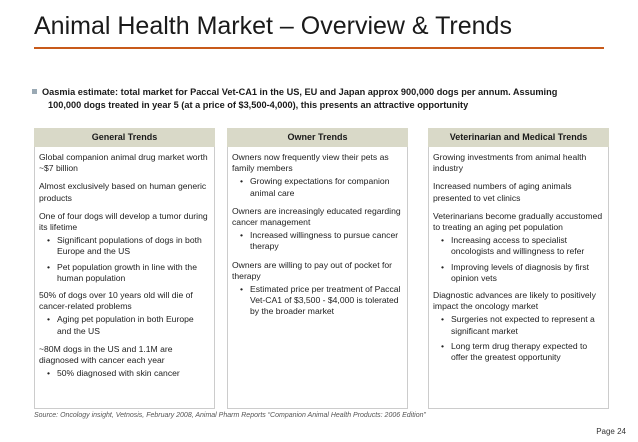 The image size is (638, 442). Describe the element at coordinates (518, 137) in the screenshot. I see `veterinarian-trends-header: Veterinarian and Medical Trends` at that location.